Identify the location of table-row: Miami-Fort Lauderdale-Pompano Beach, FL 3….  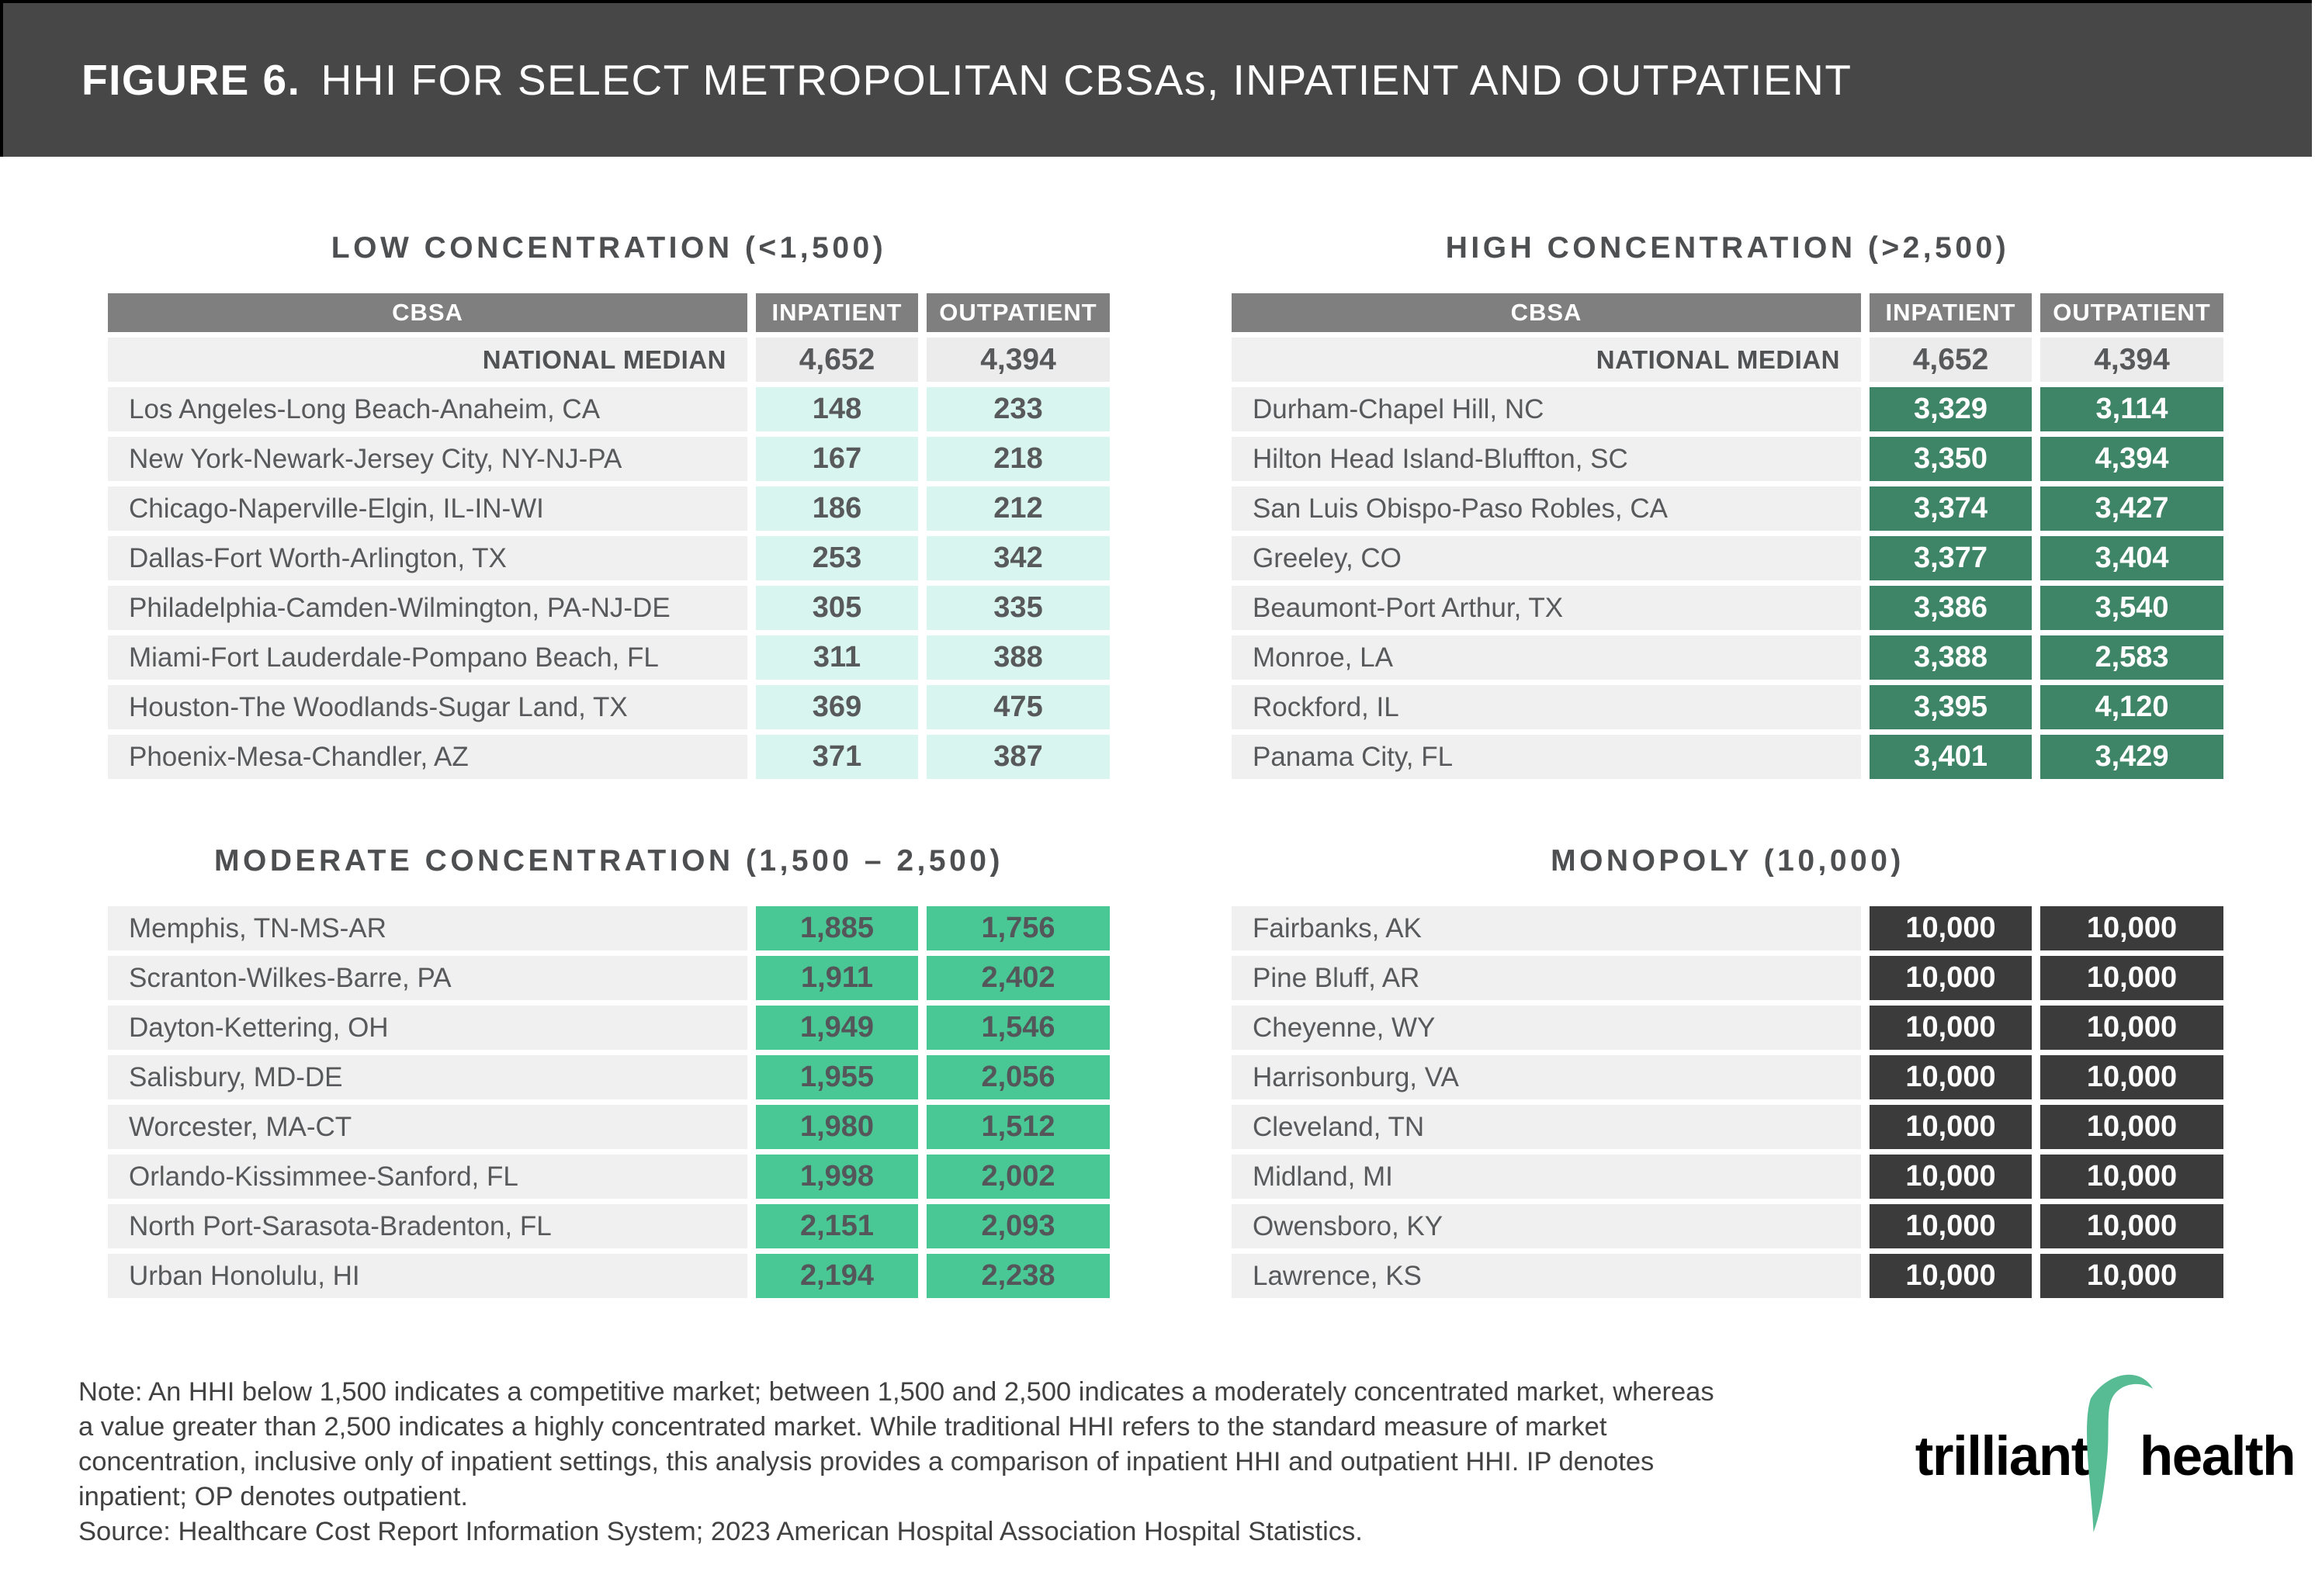
(609, 657).